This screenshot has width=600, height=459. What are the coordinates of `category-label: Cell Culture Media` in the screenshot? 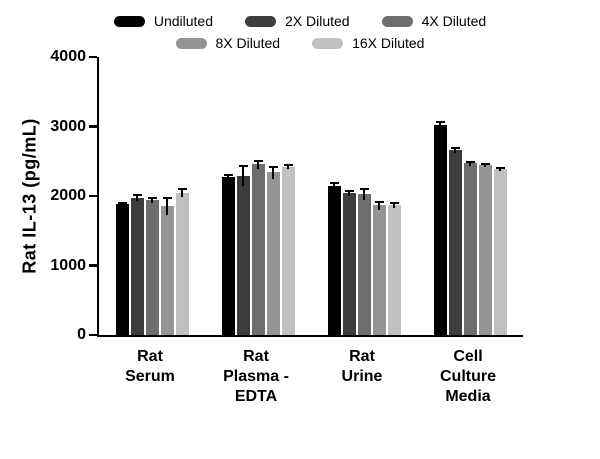 It's located at (468, 376).